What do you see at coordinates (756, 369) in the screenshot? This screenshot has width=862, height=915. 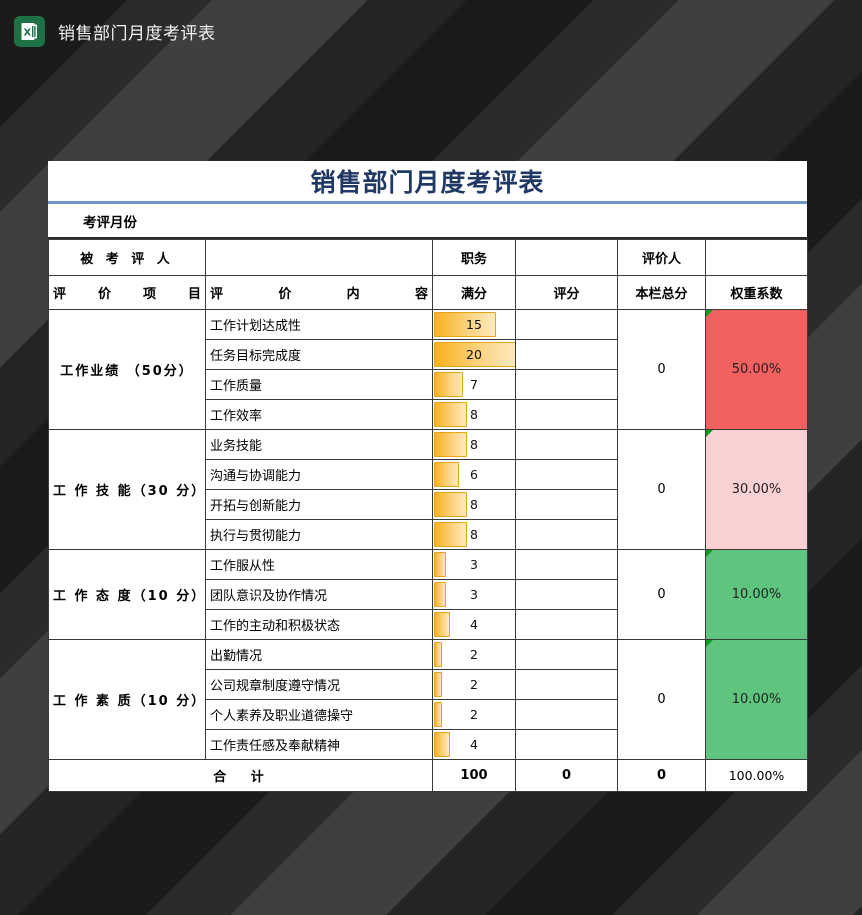 I see `section-weight-0: 50.00%` at bounding box center [756, 369].